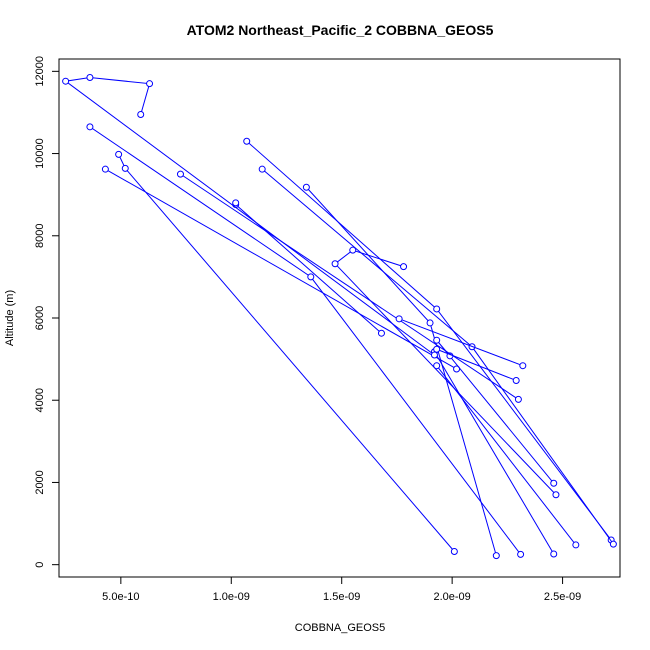 Image resolution: width=650 pixels, height=650 pixels. I want to click on y-axis: 0 2000 4000 6000 8000 10000 12000, so click(47, 312).